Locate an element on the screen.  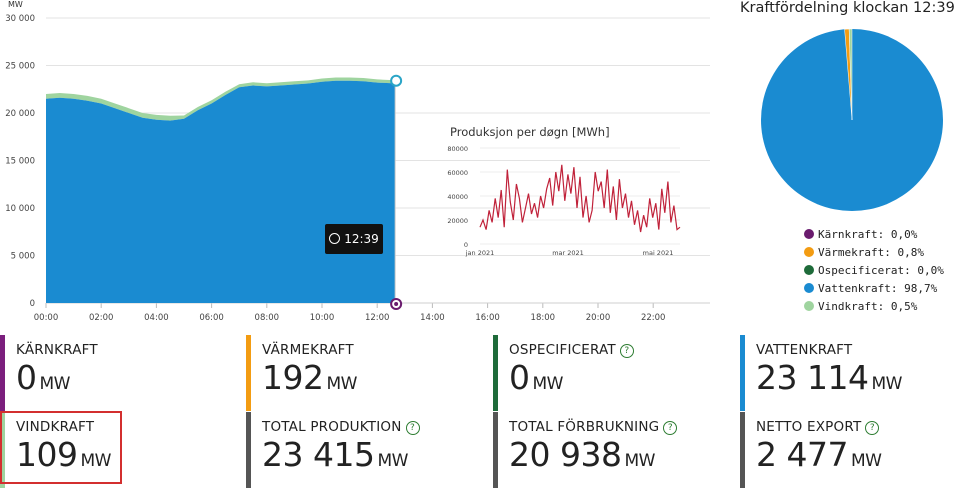
inset-y-tick-label: 20000 is located at coordinates (457, 221).